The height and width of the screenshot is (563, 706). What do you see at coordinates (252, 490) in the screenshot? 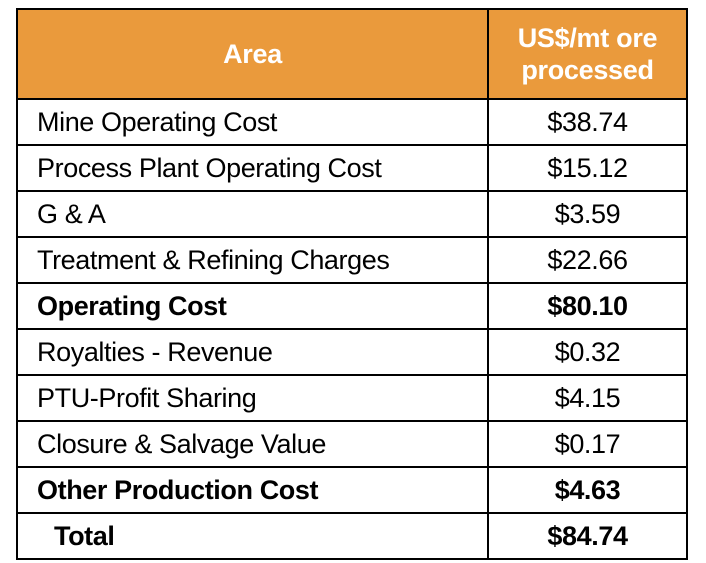
I see `row-area-cell: Other Production Cost` at bounding box center [252, 490].